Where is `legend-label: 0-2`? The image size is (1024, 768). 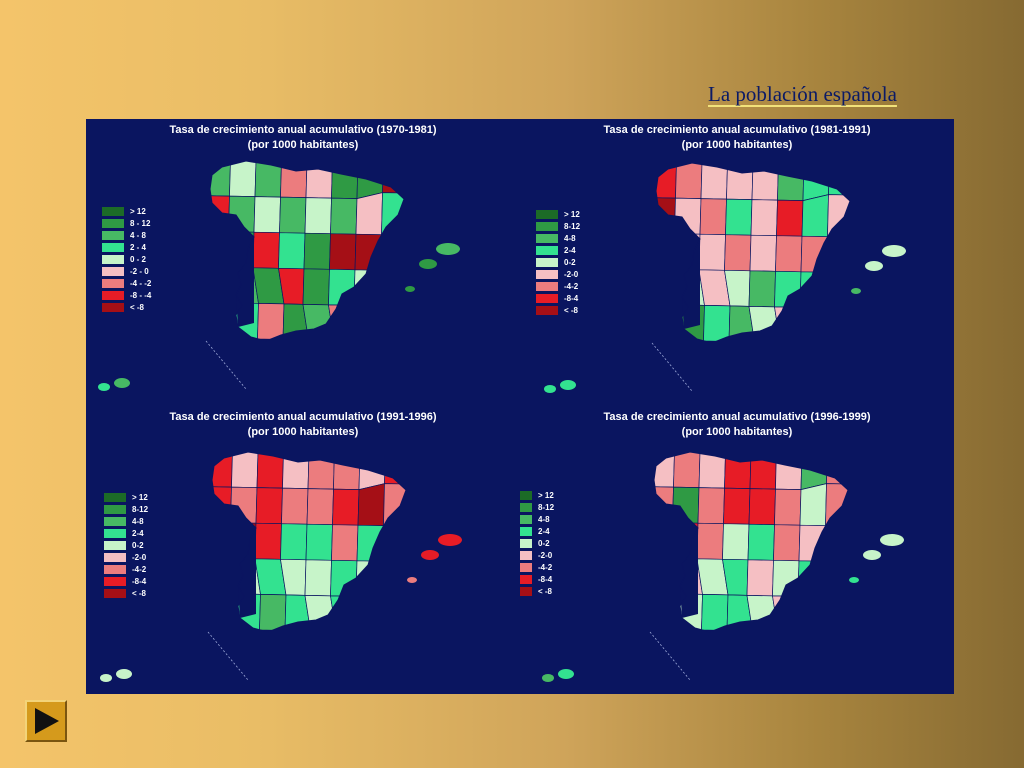
legend-label: 0-2 is located at coordinates (138, 545).